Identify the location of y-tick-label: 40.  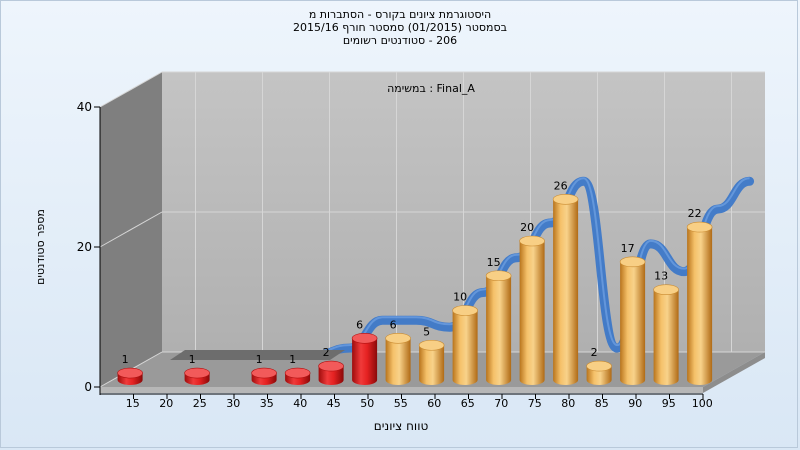
(84, 107).